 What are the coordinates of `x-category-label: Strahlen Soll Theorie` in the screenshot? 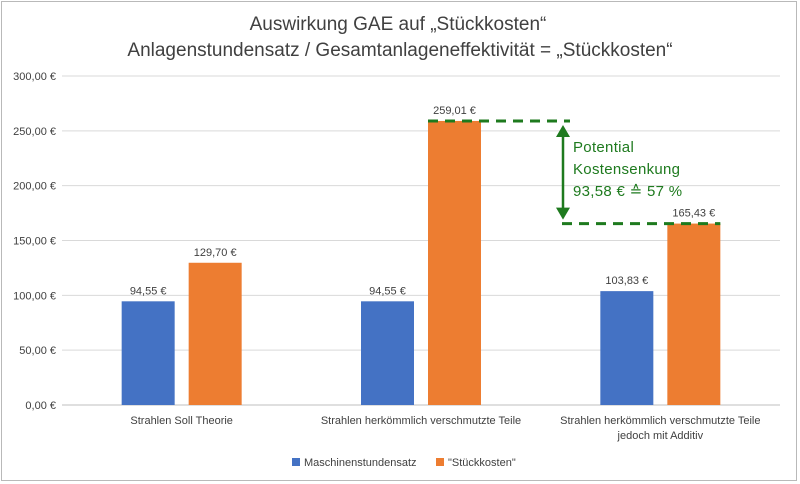 It's located at (181, 421).